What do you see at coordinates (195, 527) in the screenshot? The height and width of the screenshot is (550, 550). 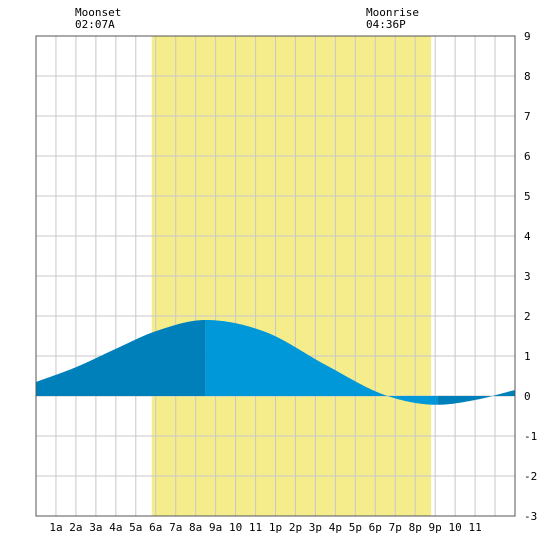 I see `x-tick-label: 8a` at bounding box center [195, 527].